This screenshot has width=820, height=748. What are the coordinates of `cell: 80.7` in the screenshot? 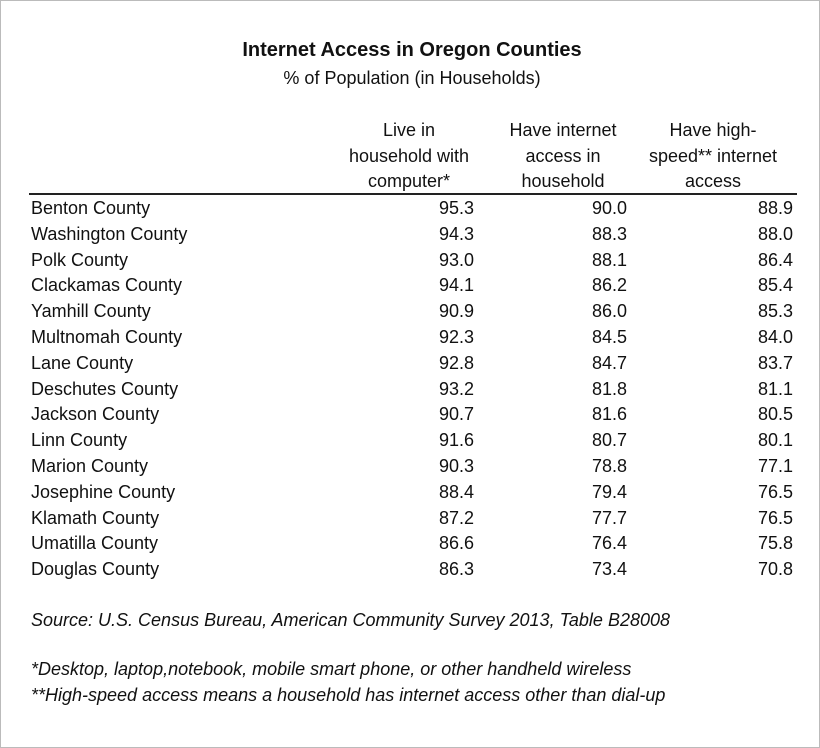 It's located at (609, 440).